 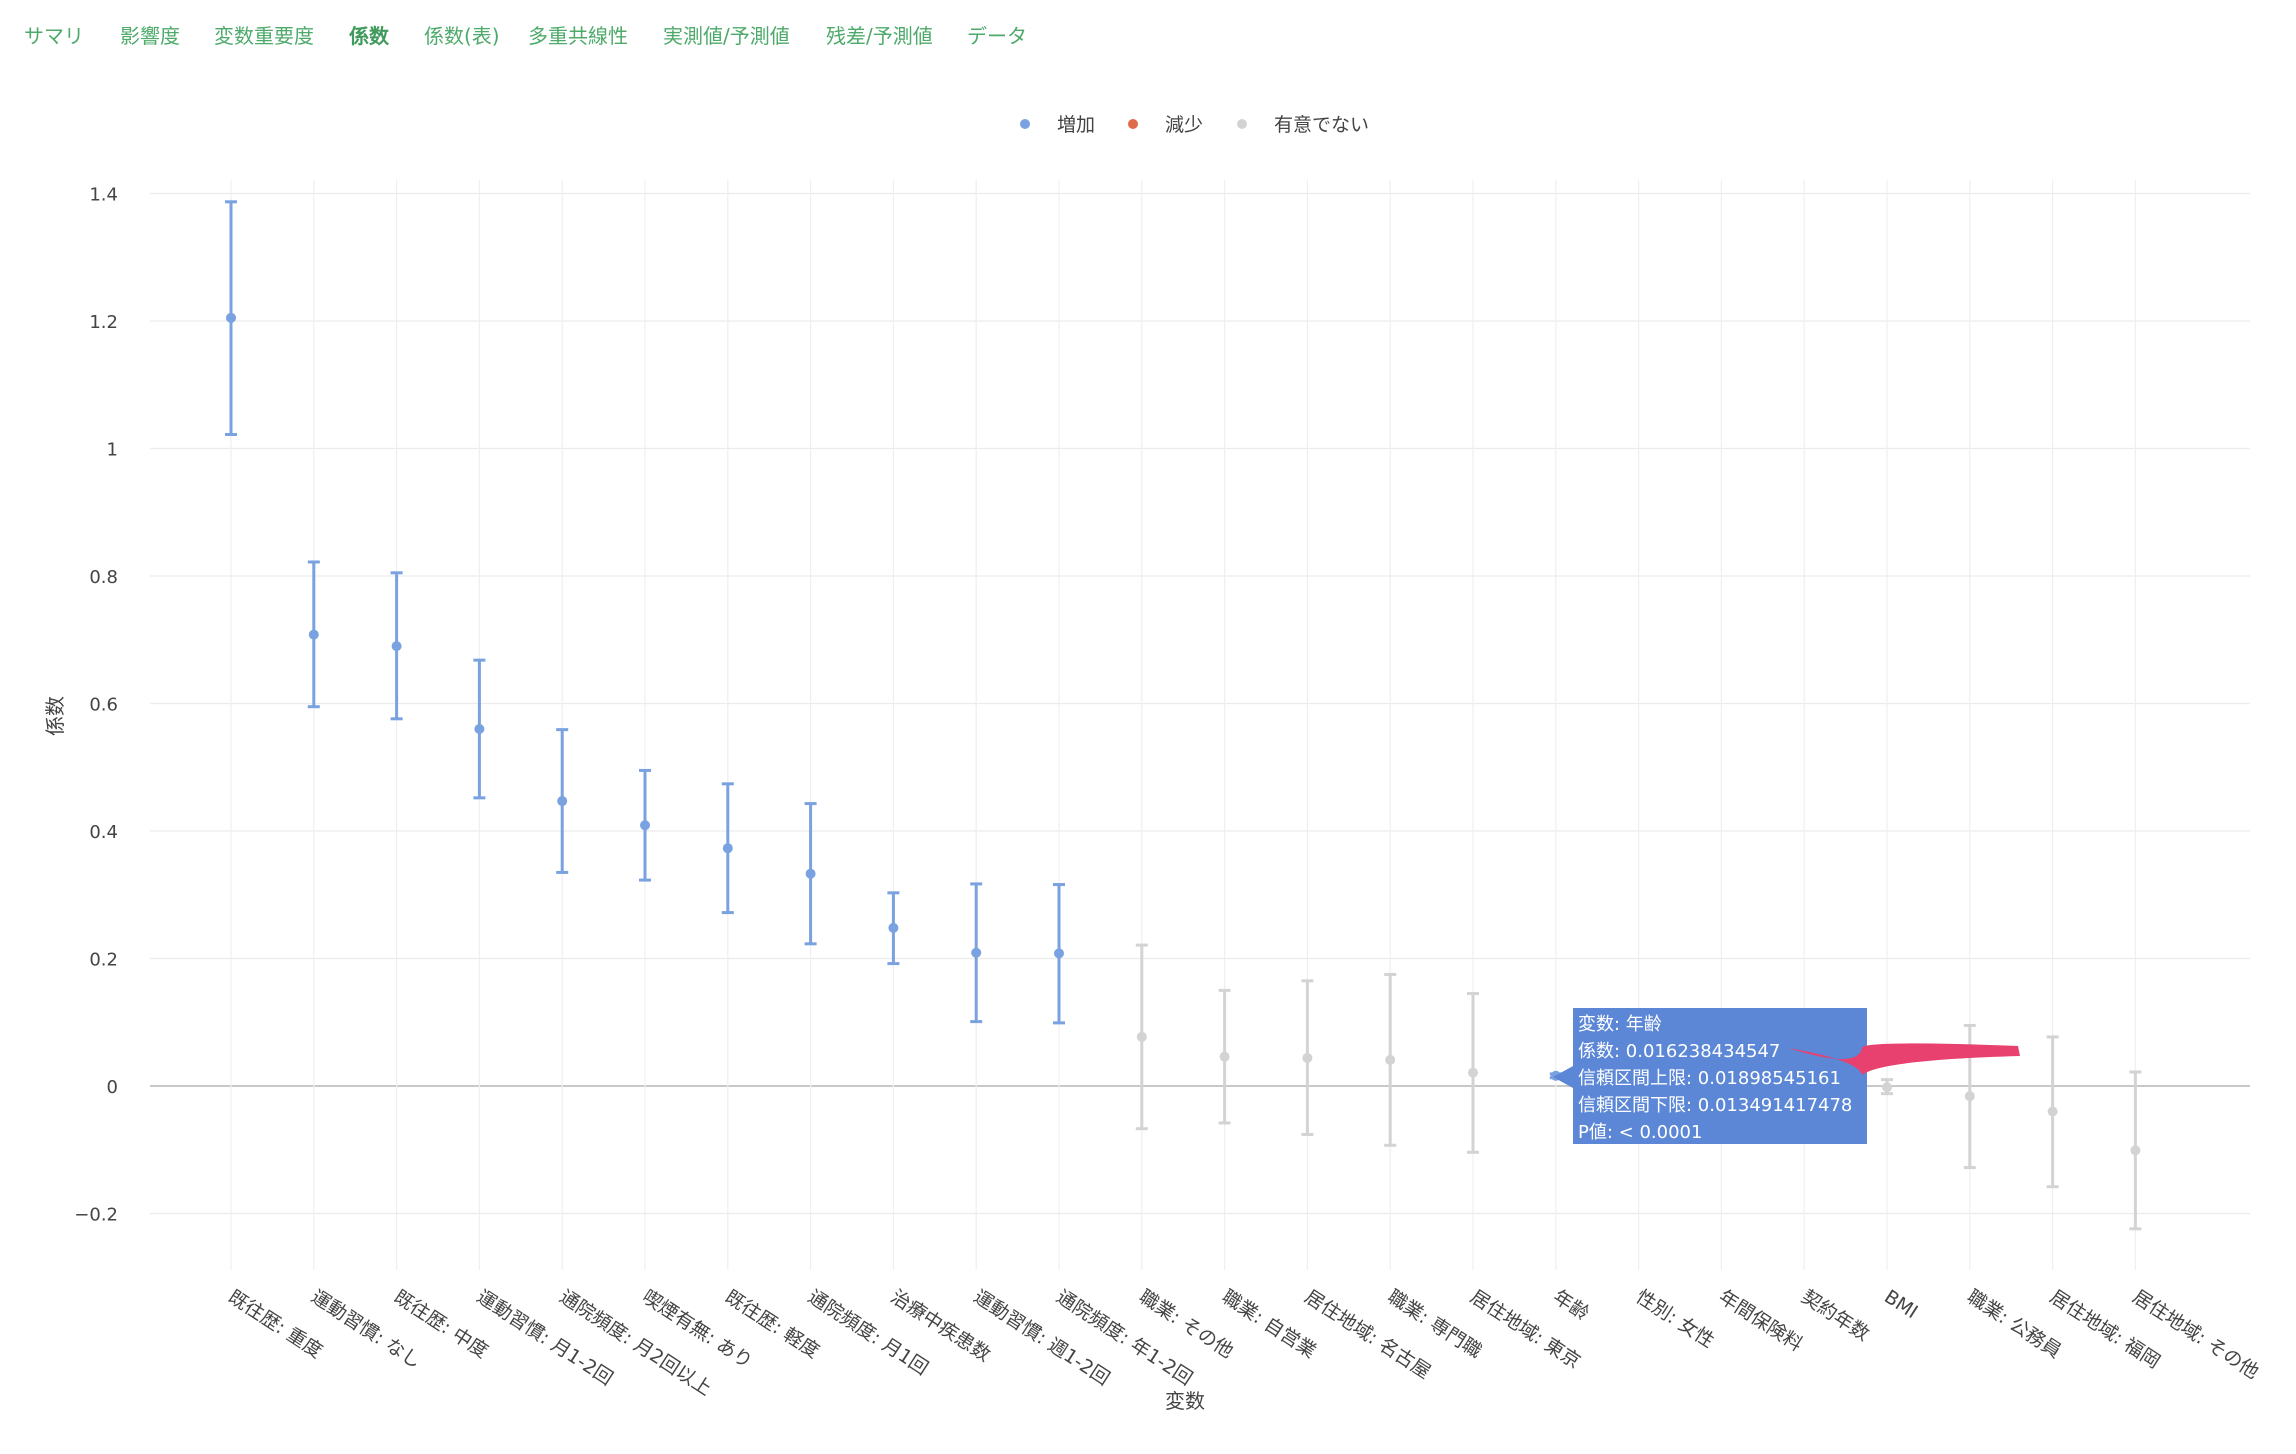 What do you see at coordinates (103, 195) in the screenshot?
I see `y-tick-label: 1.4` at bounding box center [103, 195].